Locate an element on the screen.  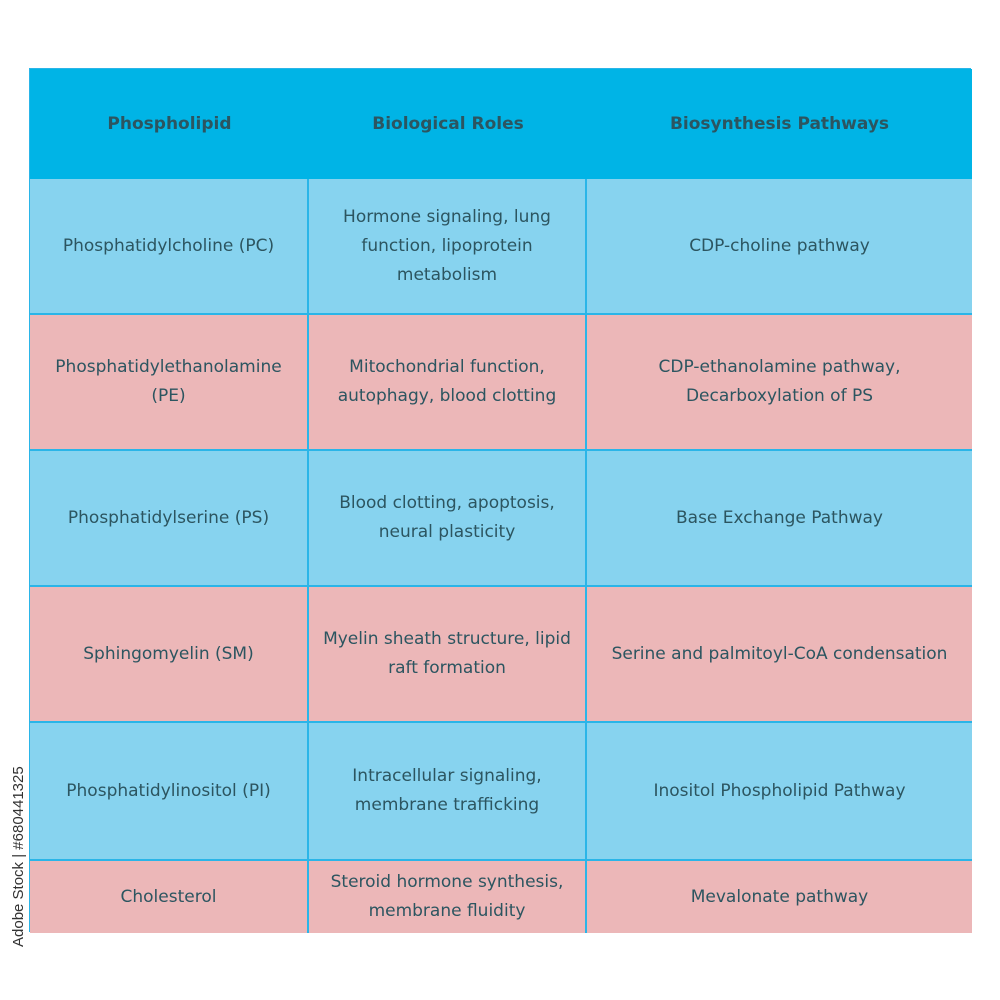
cell-phospholipid: Phosphatidylserine (PS) is located at coordinates (169, 519).